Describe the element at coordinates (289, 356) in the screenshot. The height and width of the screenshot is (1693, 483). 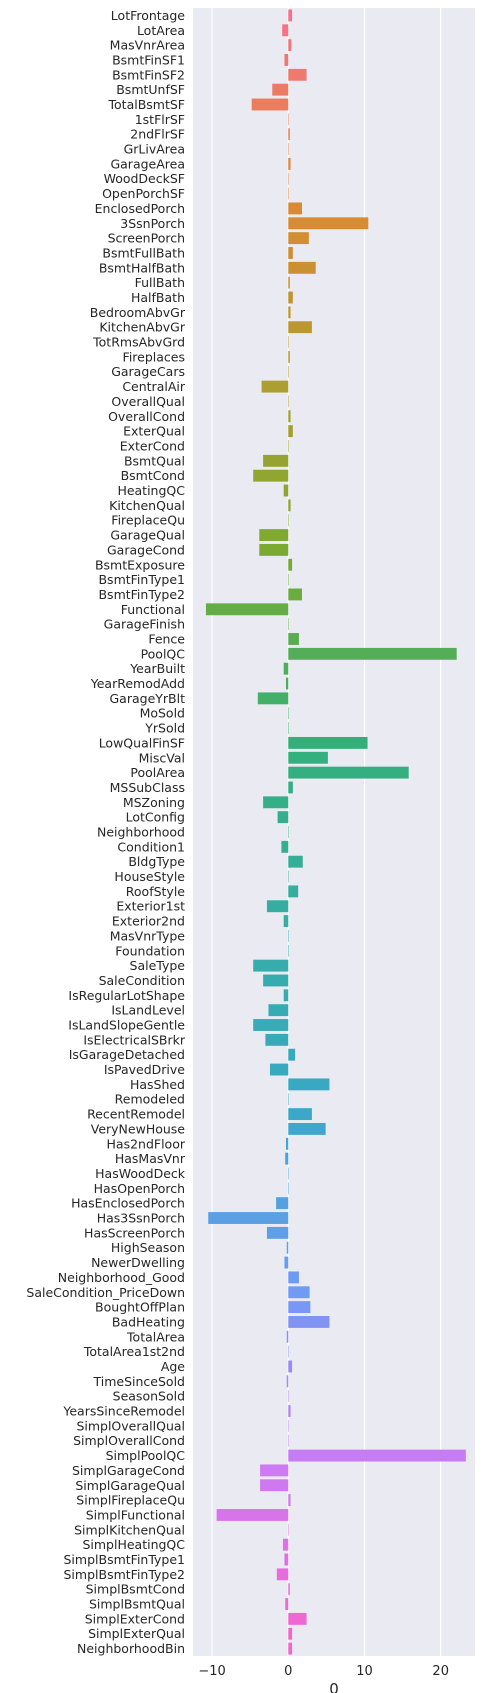
I see `bar-Fireplaces` at that location.